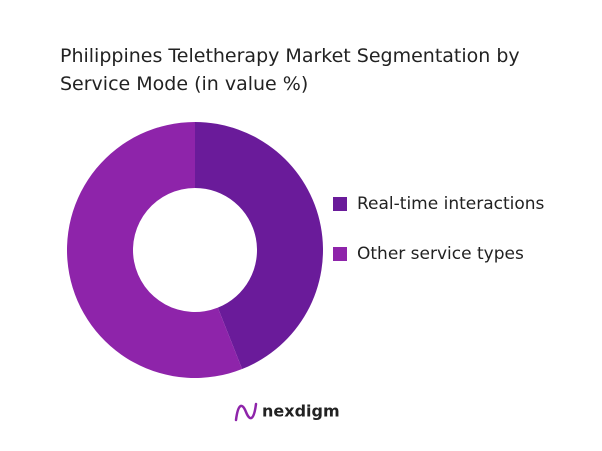 This screenshot has height=451, width=602. I want to click on logo-stroke, so click(246, 412).